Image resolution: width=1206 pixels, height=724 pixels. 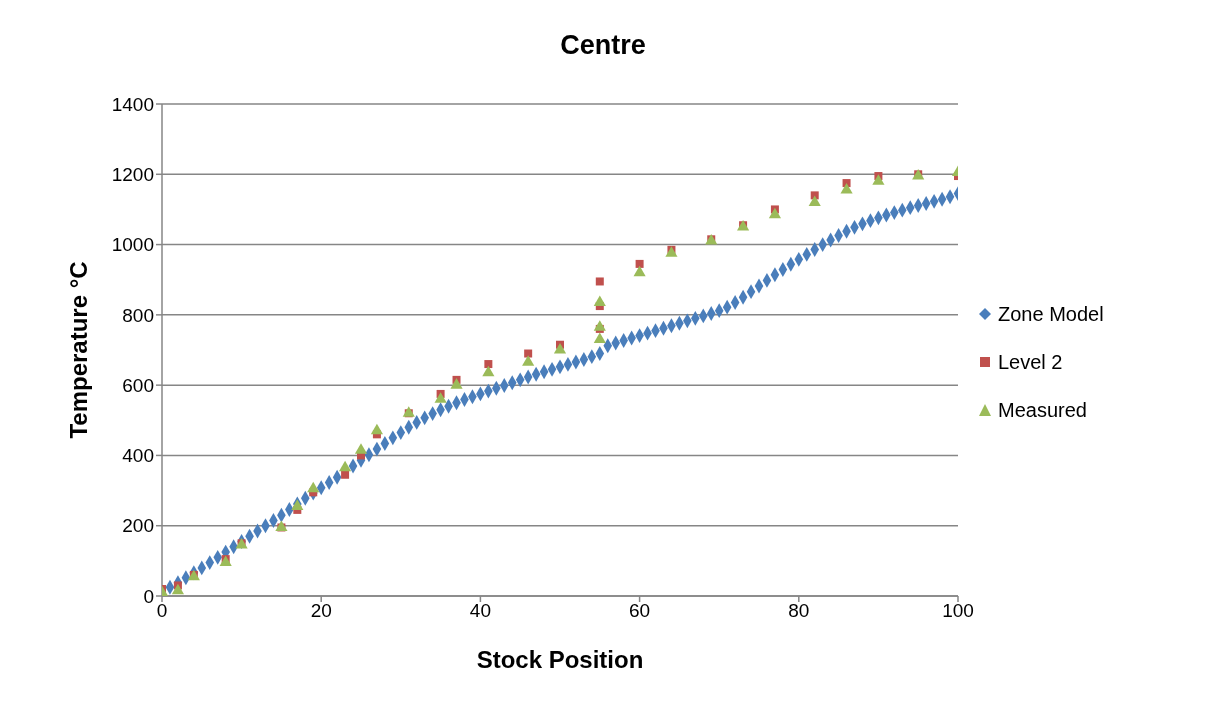 What do you see at coordinates (162, 611) in the screenshot?
I see `x-tick-label: 0` at bounding box center [162, 611].